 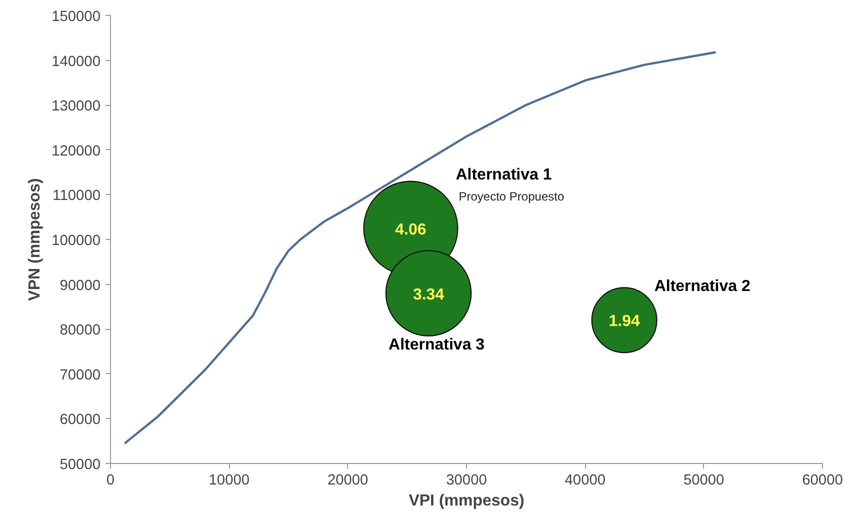 I want to click on y-tick-label: 60000, so click(x=80, y=420).